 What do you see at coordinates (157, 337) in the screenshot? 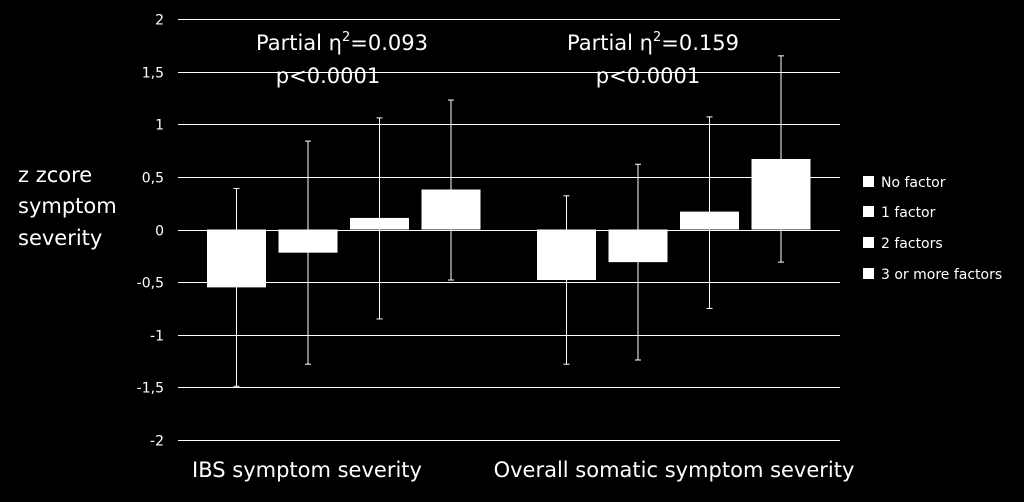
I see `y-tick-label: -1` at bounding box center [157, 337].